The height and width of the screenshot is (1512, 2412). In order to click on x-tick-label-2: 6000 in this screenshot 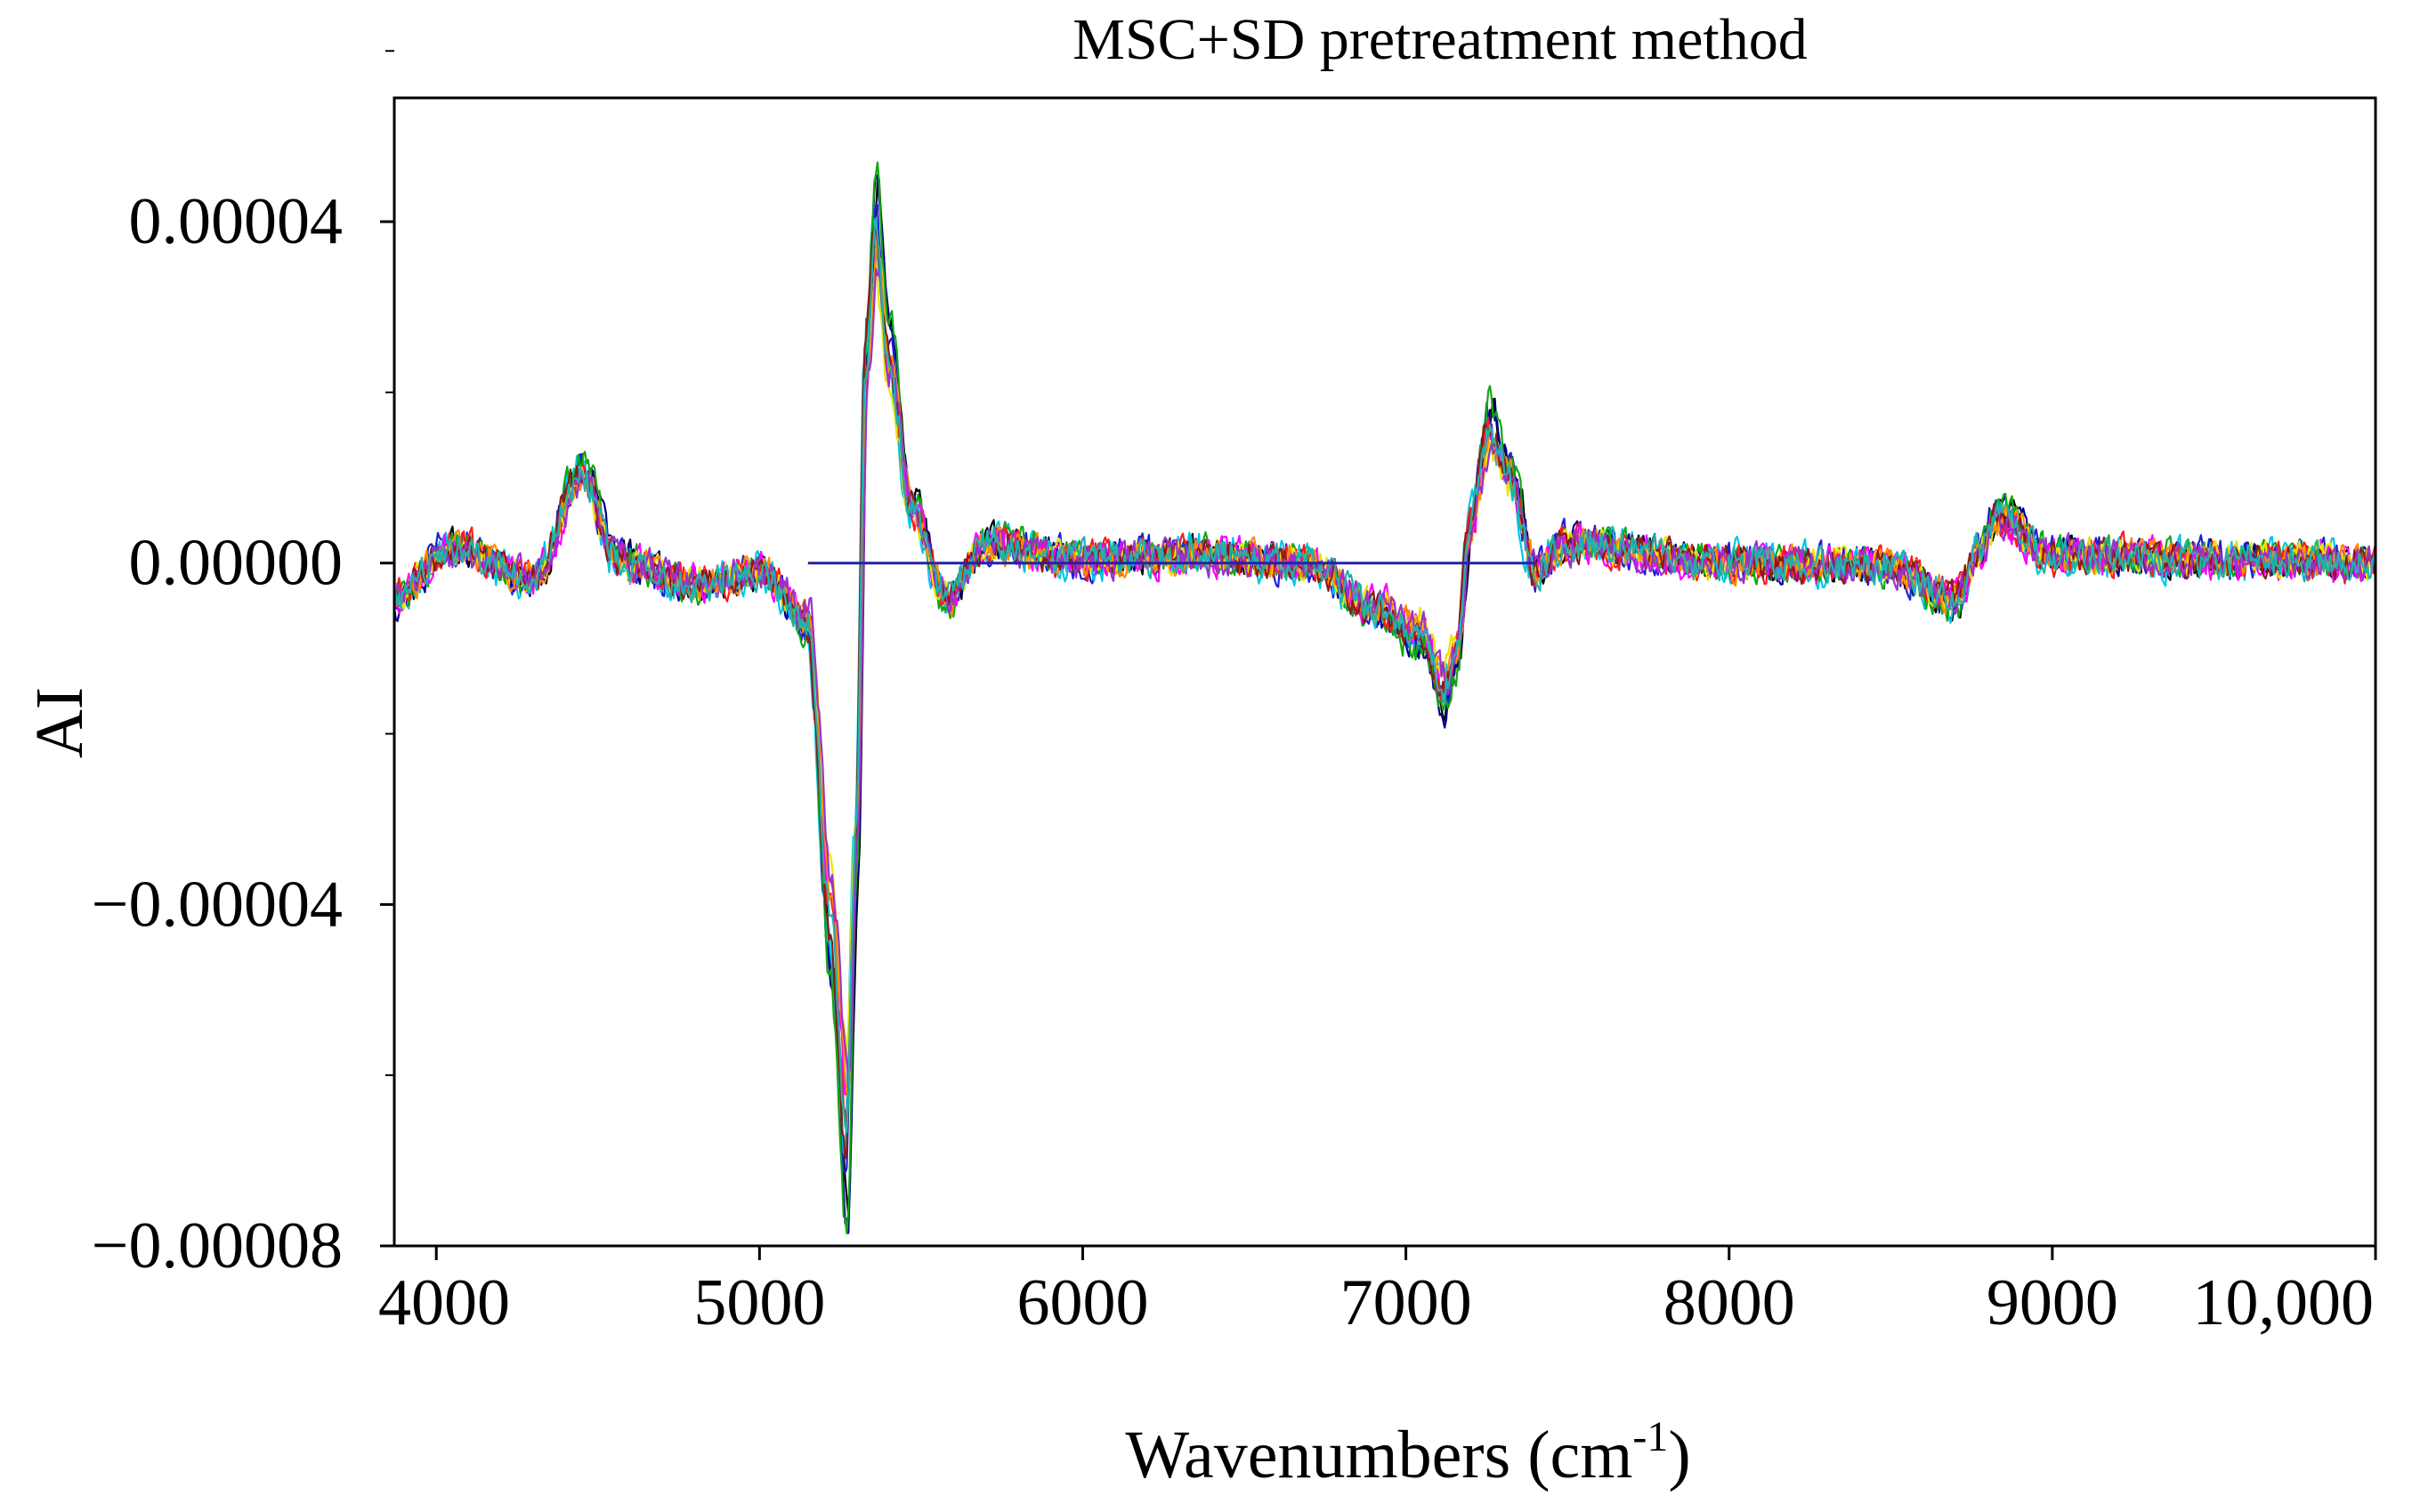, I will do `click(1082, 1302)`.